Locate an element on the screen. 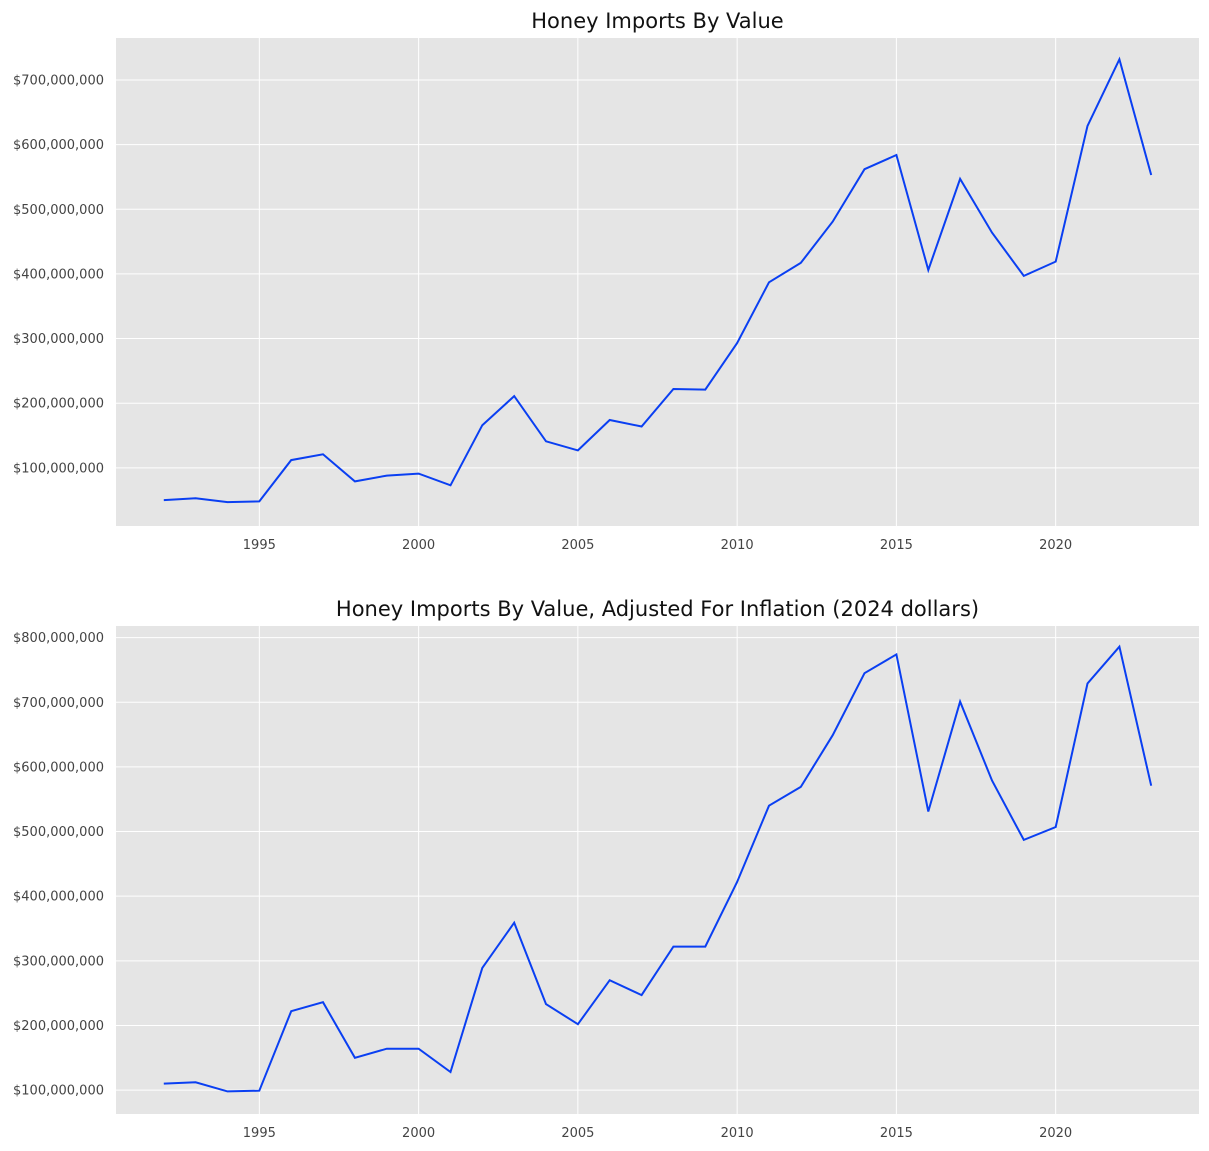 Image resolution: width=1209 pixels, height=1151 pixels. chart-title: Honey Imports By Value is located at coordinates (657, 21).